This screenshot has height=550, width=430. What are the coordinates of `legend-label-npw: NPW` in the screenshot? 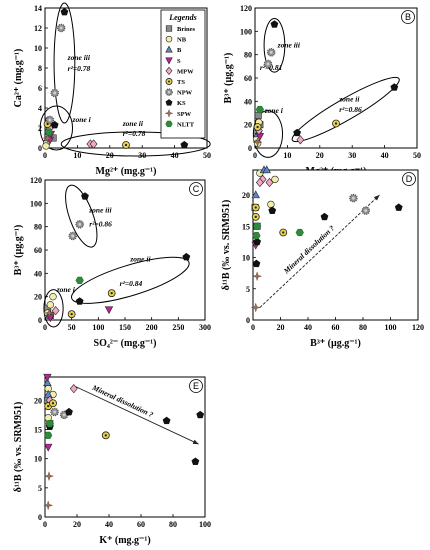 It's located at (185, 93).